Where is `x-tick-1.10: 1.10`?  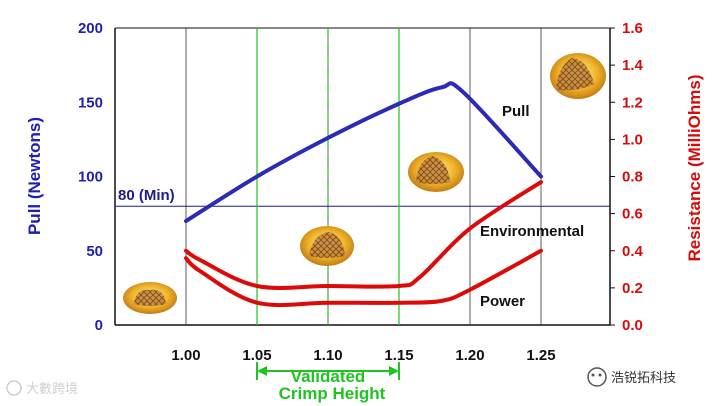
x-tick-1.10: 1.10 is located at coordinates (327, 355).